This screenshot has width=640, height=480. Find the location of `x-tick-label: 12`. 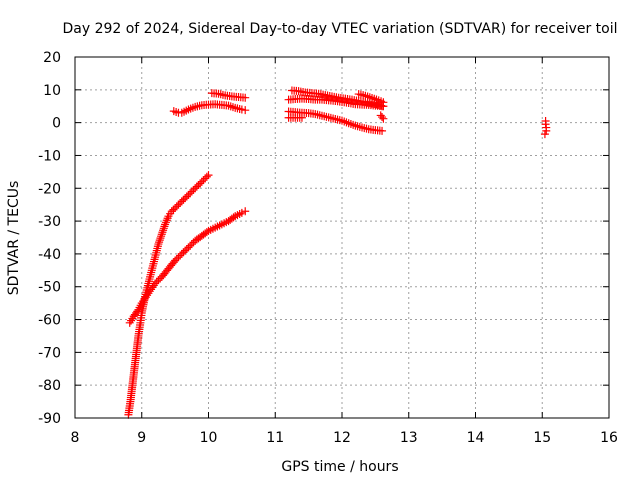

x-tick-label: 12 is located at coordinates (342, 438).